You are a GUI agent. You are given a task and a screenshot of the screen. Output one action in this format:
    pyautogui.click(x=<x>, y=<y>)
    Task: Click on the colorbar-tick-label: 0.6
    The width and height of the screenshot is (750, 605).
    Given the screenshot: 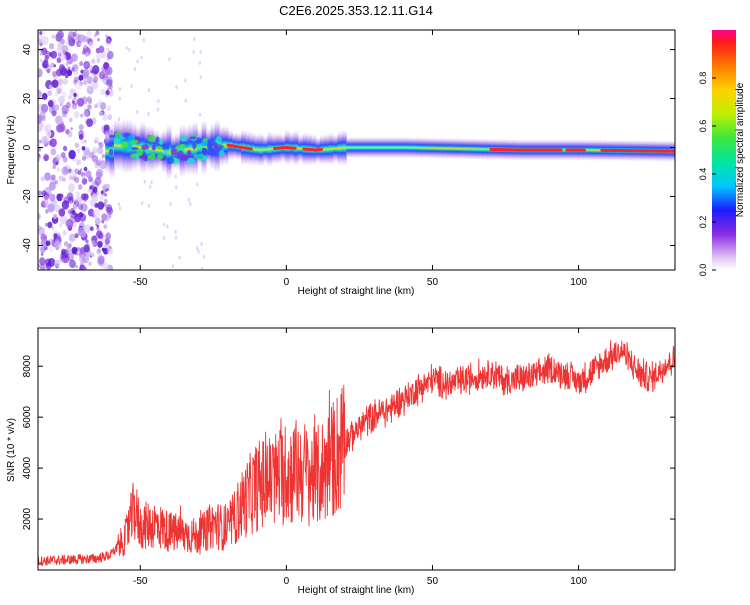 What is the action you would take?
    pyautogui.click(x=703, y=126)
    